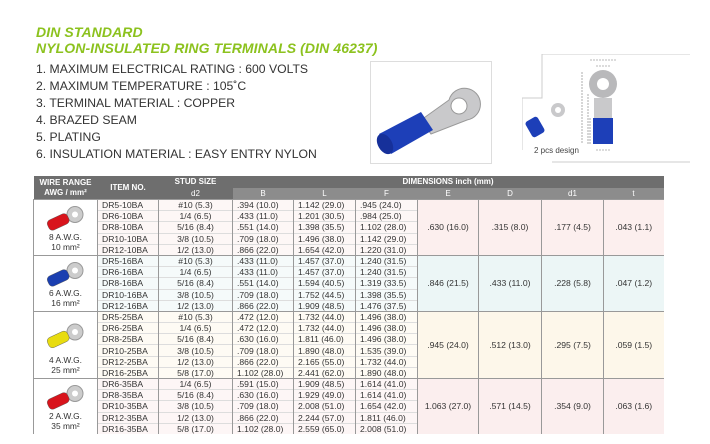  Describe the element at coordinates (572, 283) in the screenshot. I see `dim-d1-cell: .228 (5.8)` at that location.